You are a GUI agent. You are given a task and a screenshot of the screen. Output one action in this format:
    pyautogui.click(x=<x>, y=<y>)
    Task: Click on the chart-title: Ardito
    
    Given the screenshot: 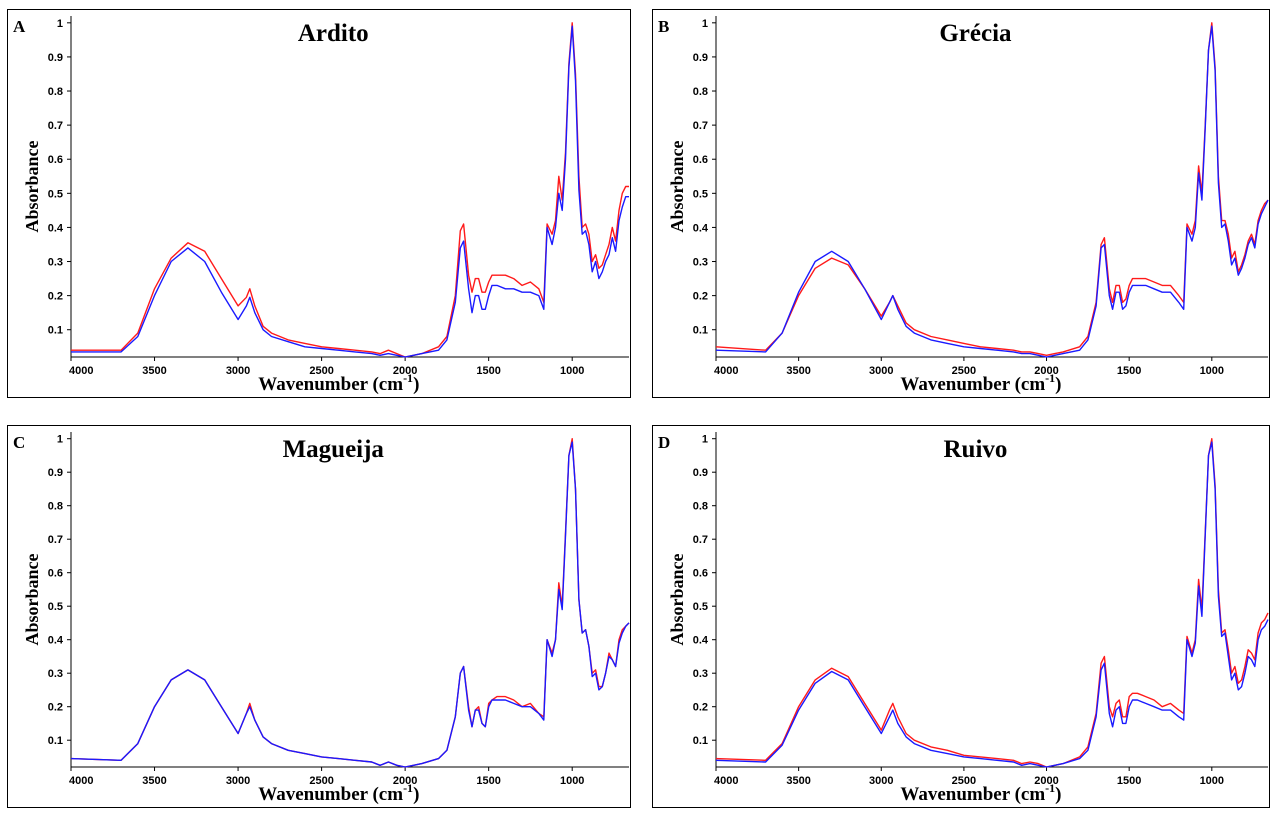 What is the action you would take?
    pyautogui.click(x=333, y=33)
    